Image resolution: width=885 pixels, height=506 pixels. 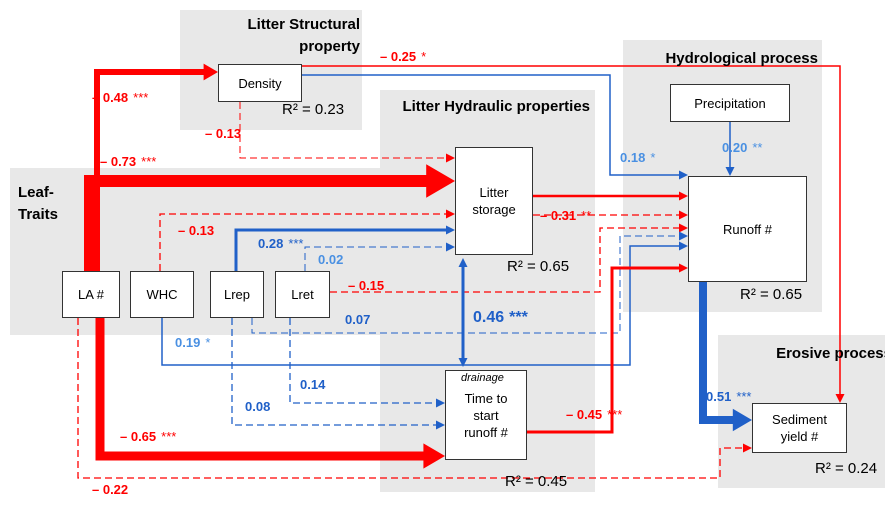 What do you see at coordinates (110, 97) in the screenshot?
I see `coefficient: – 0.48` at bounding box center [110, 97].